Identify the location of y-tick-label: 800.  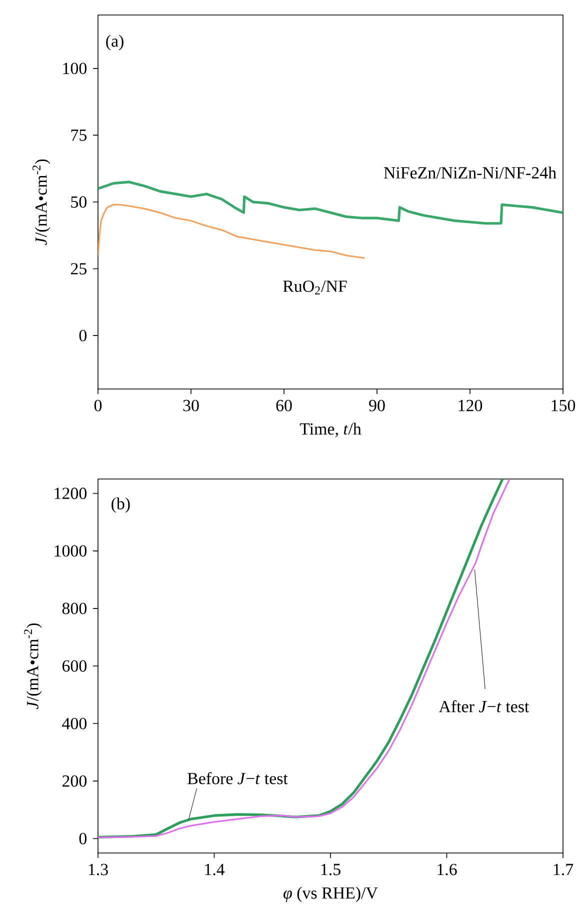
(74, 608).